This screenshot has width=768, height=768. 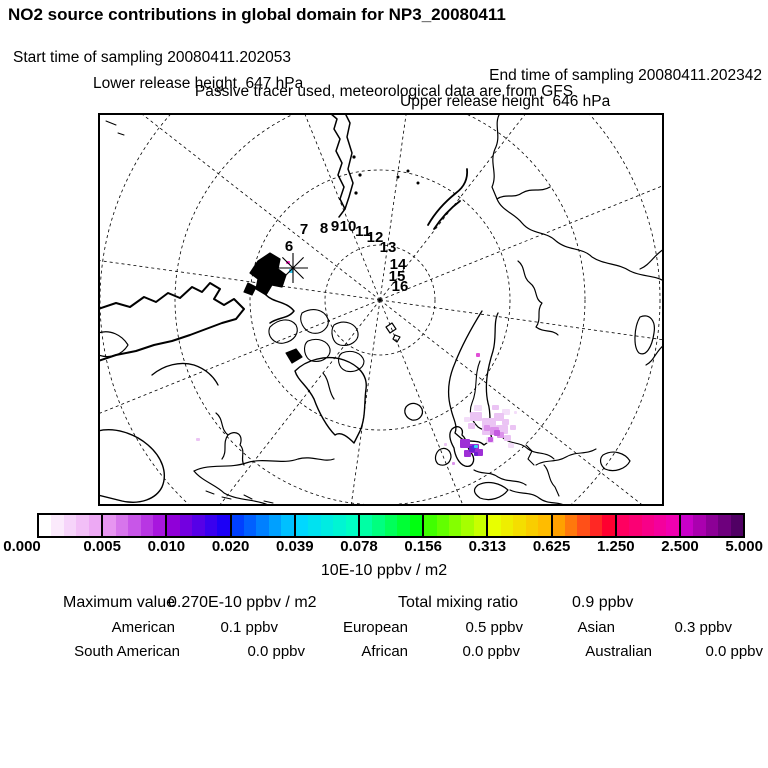 I want to click on colorbar-tick: 5.000, so click(x=744, y=546).